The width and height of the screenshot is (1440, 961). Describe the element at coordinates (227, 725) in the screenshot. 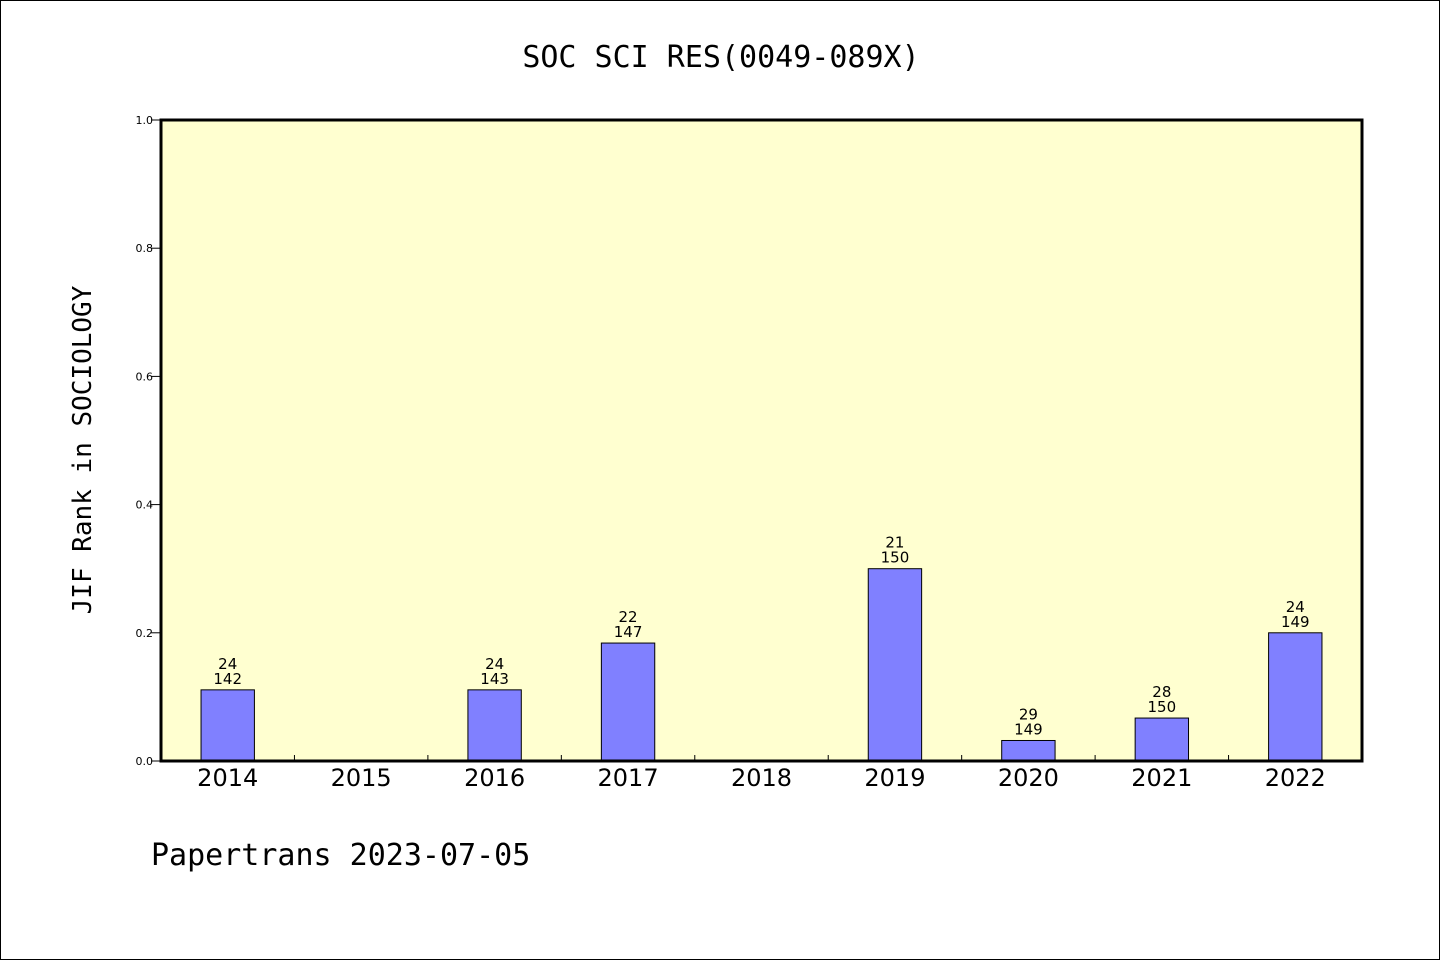

I see `bar-2014` at that location.